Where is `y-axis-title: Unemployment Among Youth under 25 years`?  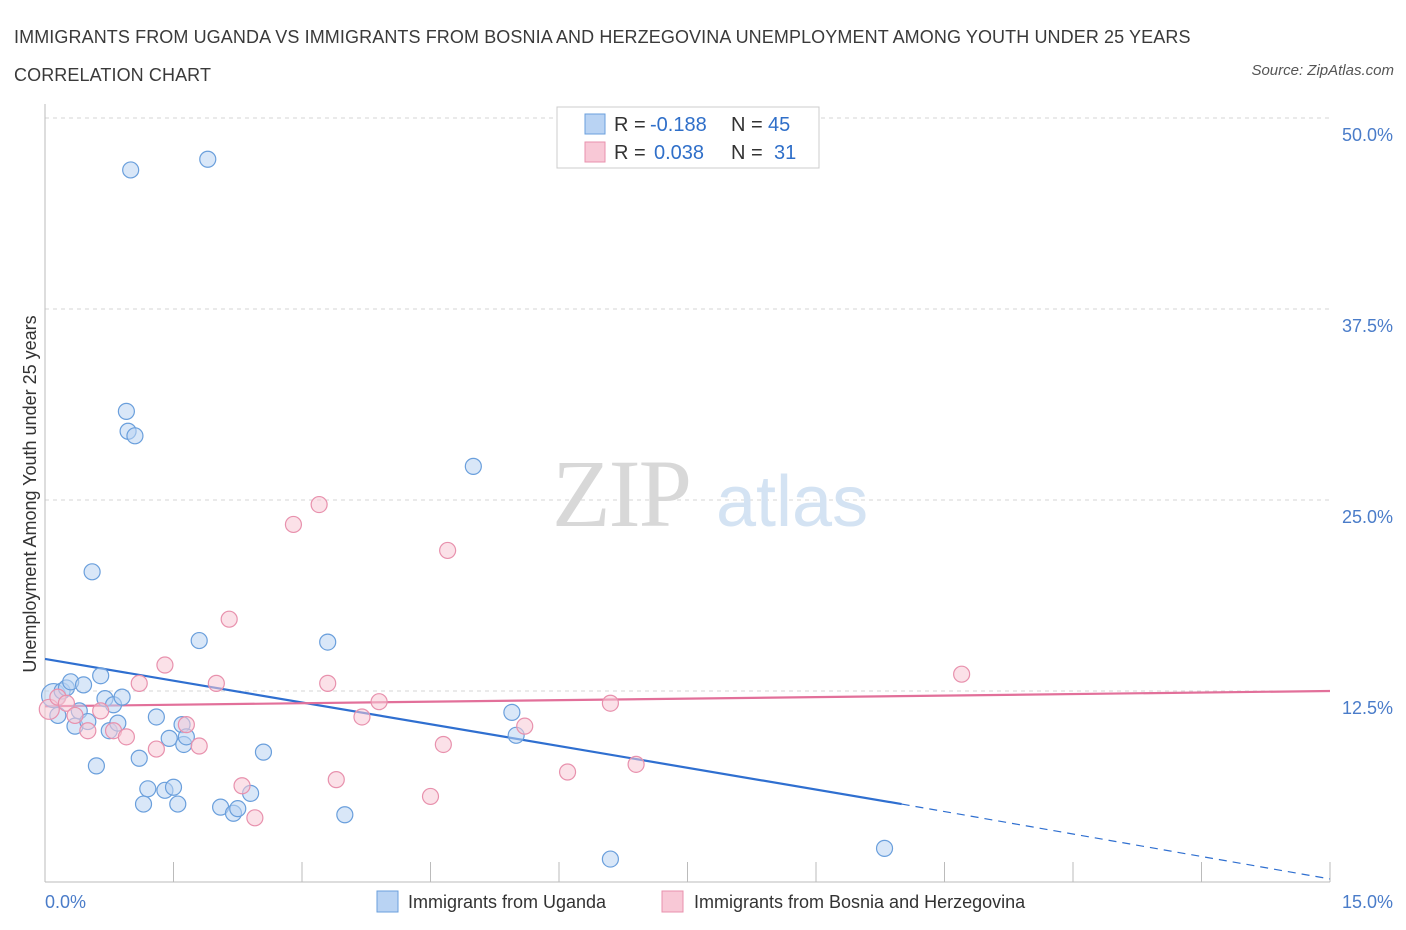 y-axis-title: Unemployment Among Youth under 25 years is located at coordinates (30, 493).